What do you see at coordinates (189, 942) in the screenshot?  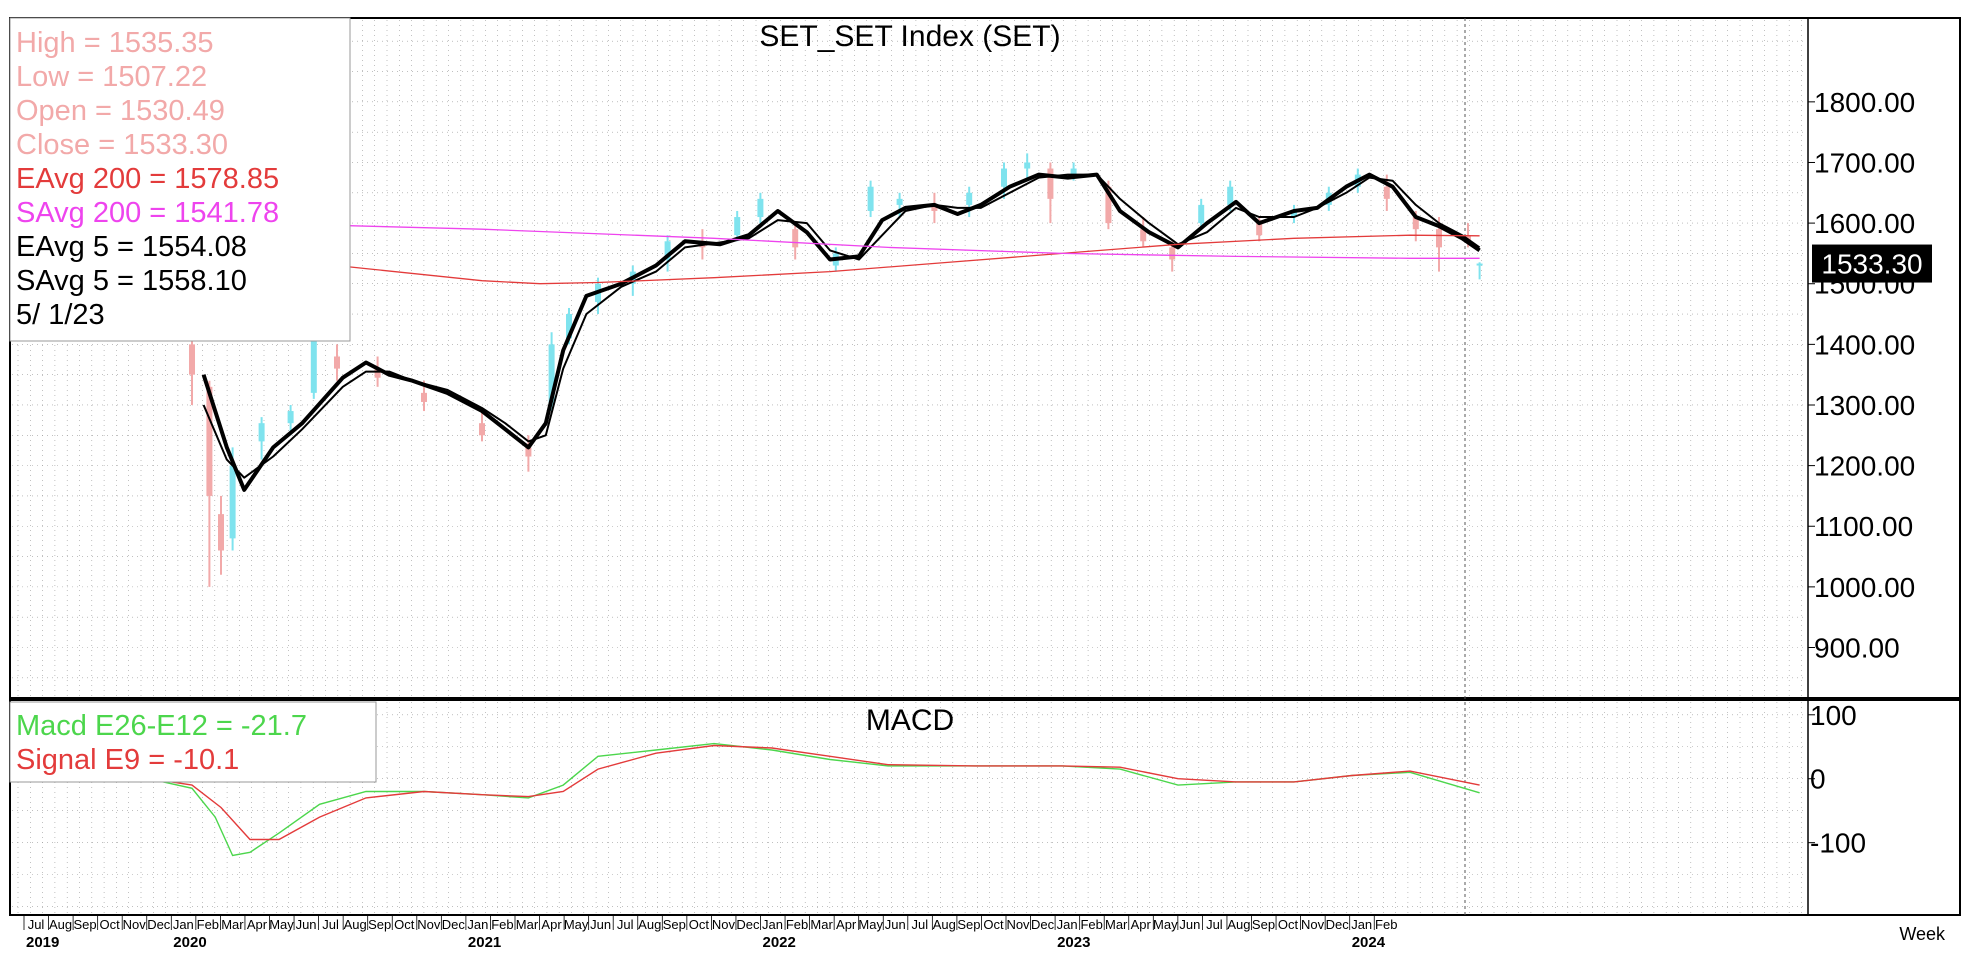 I see `year-label: 2020` at bounding box center [189, 942].